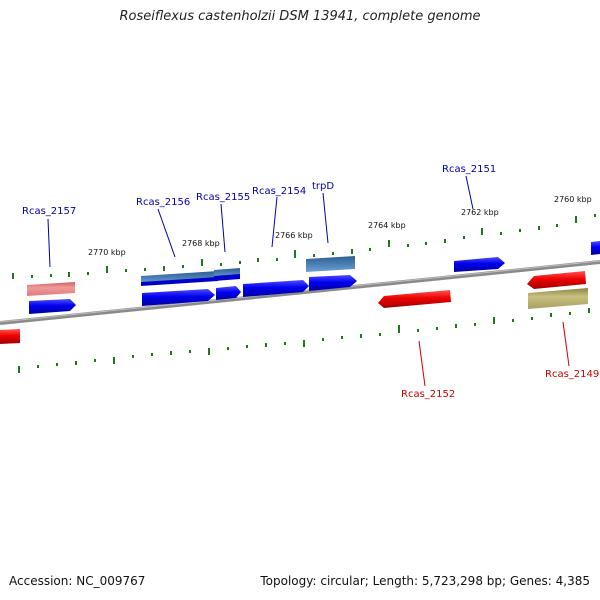 The width and height of the screenshot is (600, 600). Describe the element at coordinates (77, 581) in the screenshot. I see `accession-text: Accession: NC_009767` at that location.